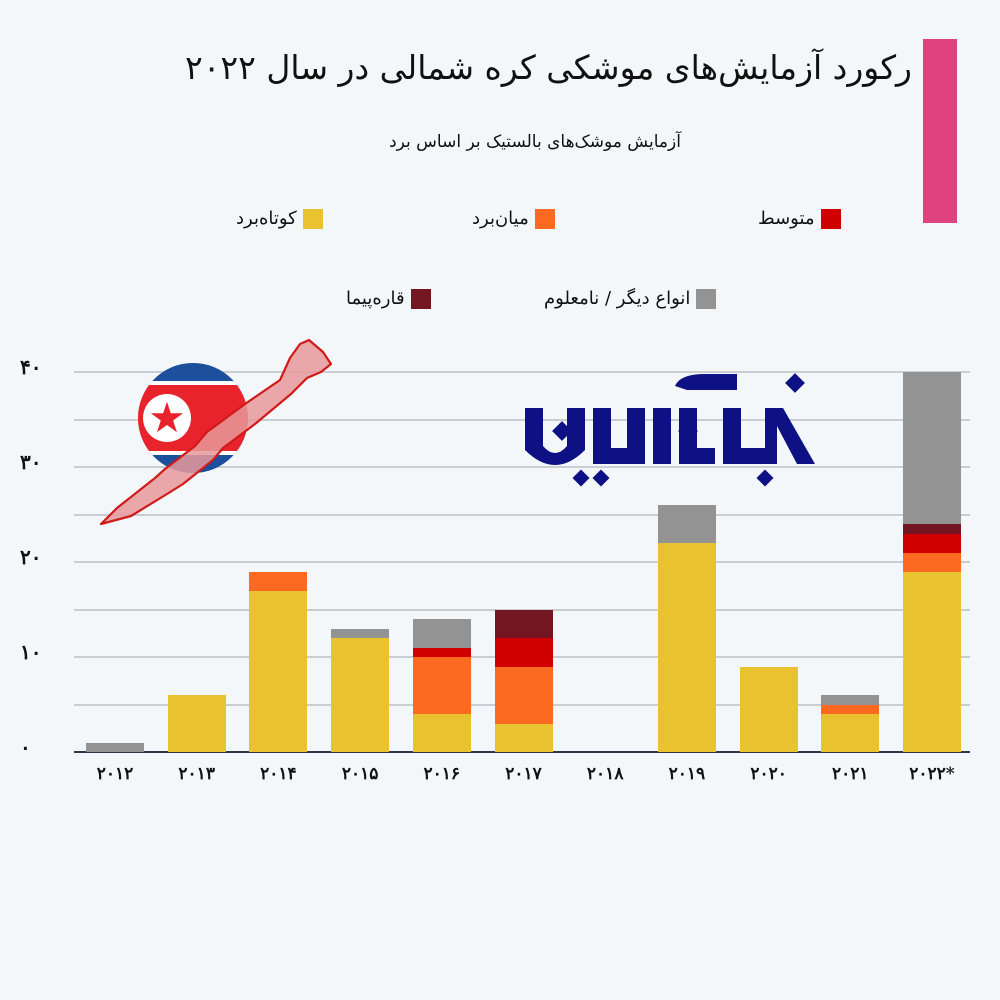 This screenshot has width=1000, height=1000. Describe the element at coordinates (31, 462) in the screenshot. I see `y-tick-label: ۳۰` at that location.